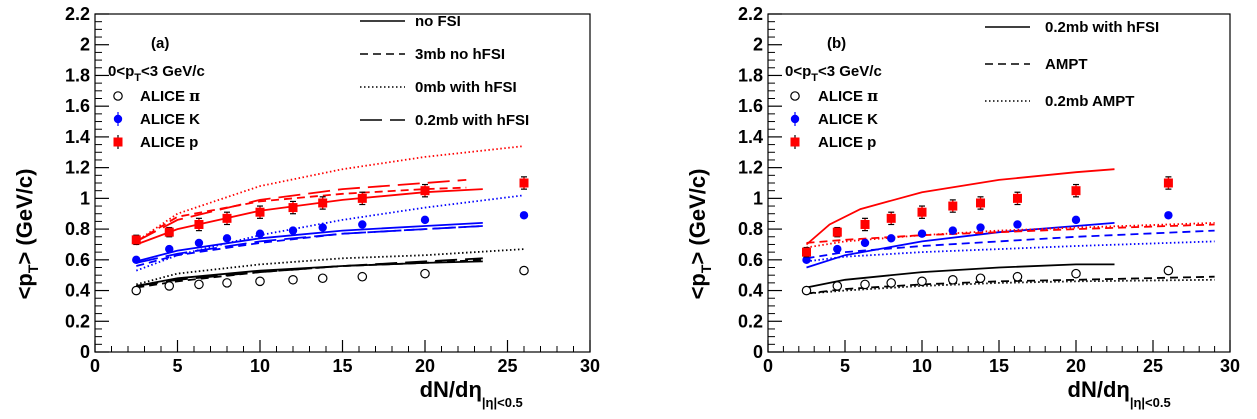 The image size is (1257, 419). I want to click on model-curve-longdash, so click(309, 272).